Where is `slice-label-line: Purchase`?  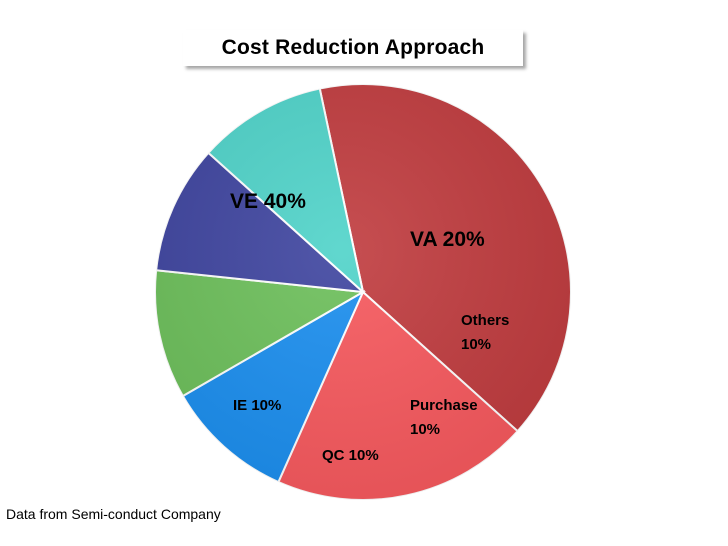 slice-label-line: Purchase is located at coordinates (444, 405).